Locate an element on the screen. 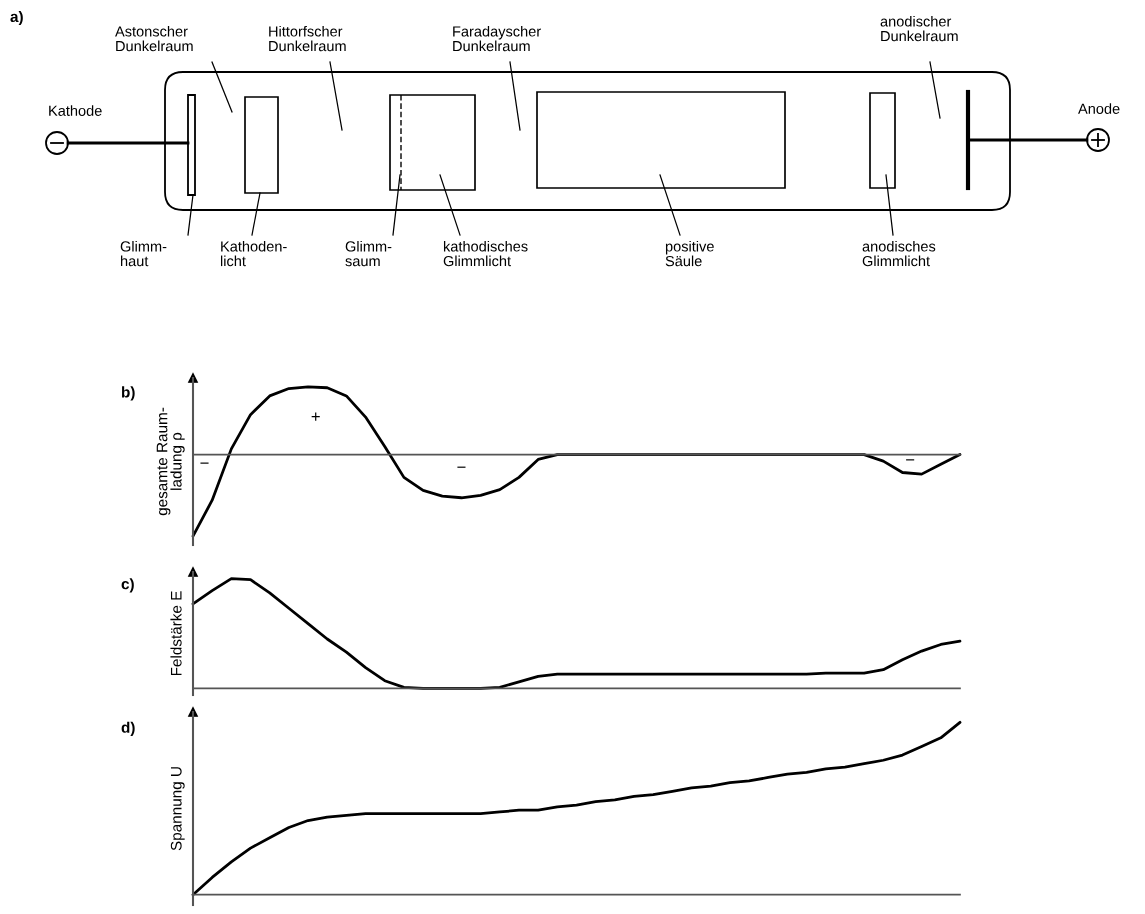  annotation: + is located at coordinates (315, 416).